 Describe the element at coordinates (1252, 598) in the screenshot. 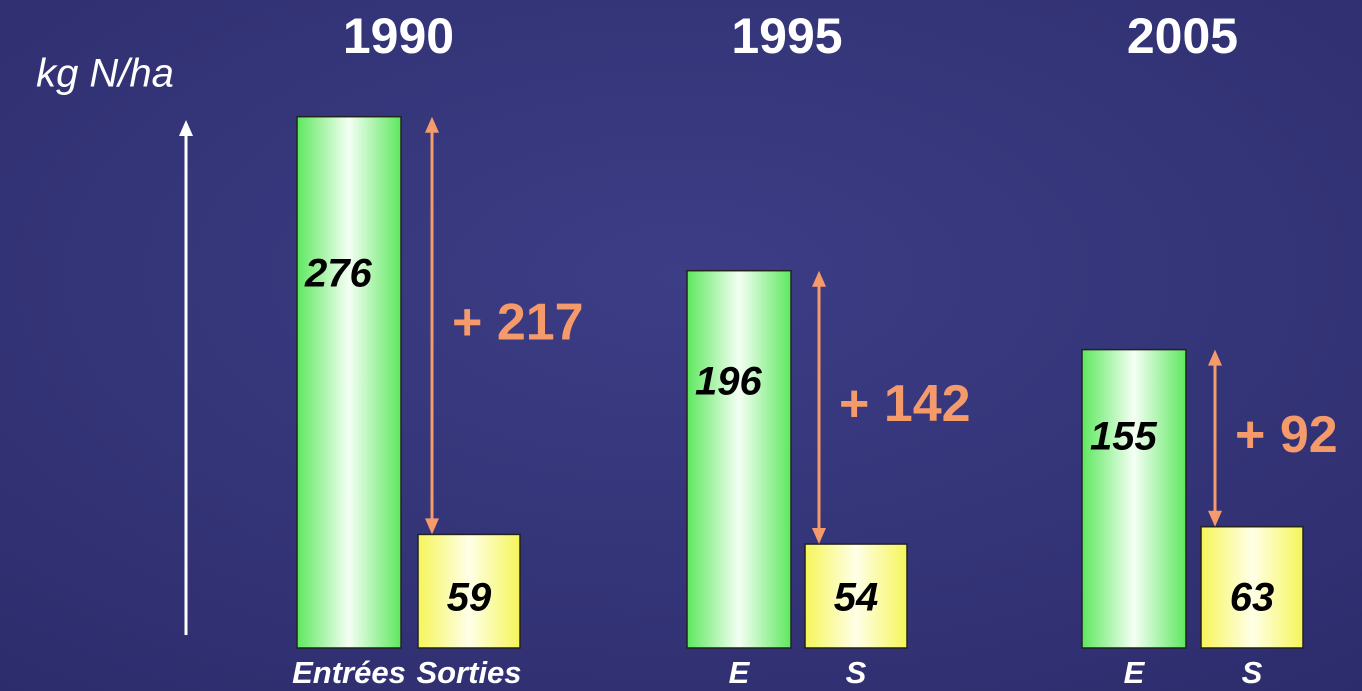

I see `value-label: 63` at that location.